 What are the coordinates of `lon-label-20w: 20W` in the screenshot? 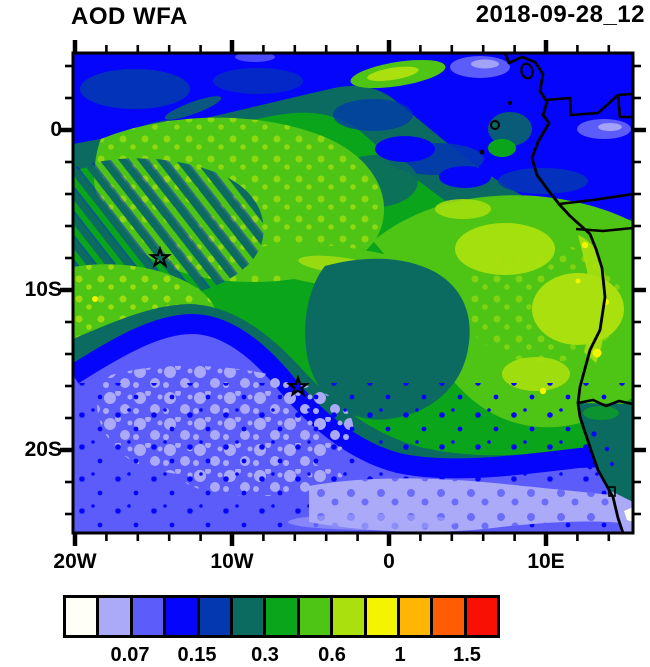 It's located at (75, 561).